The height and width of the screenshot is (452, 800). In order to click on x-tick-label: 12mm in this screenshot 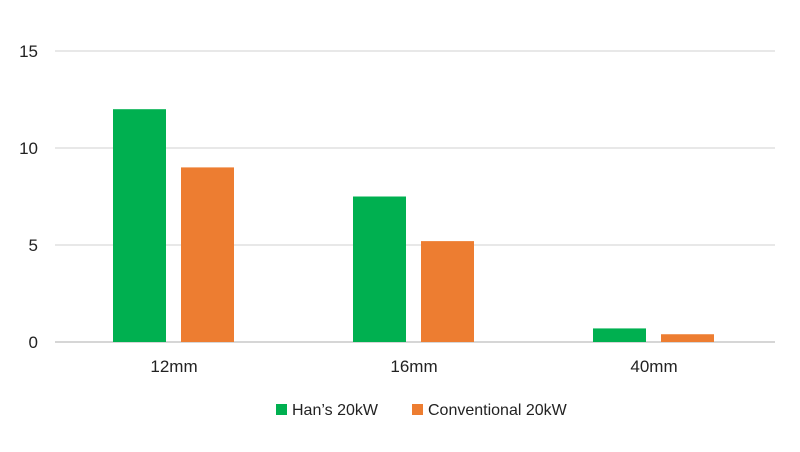, I will do `click(173, 366)`.